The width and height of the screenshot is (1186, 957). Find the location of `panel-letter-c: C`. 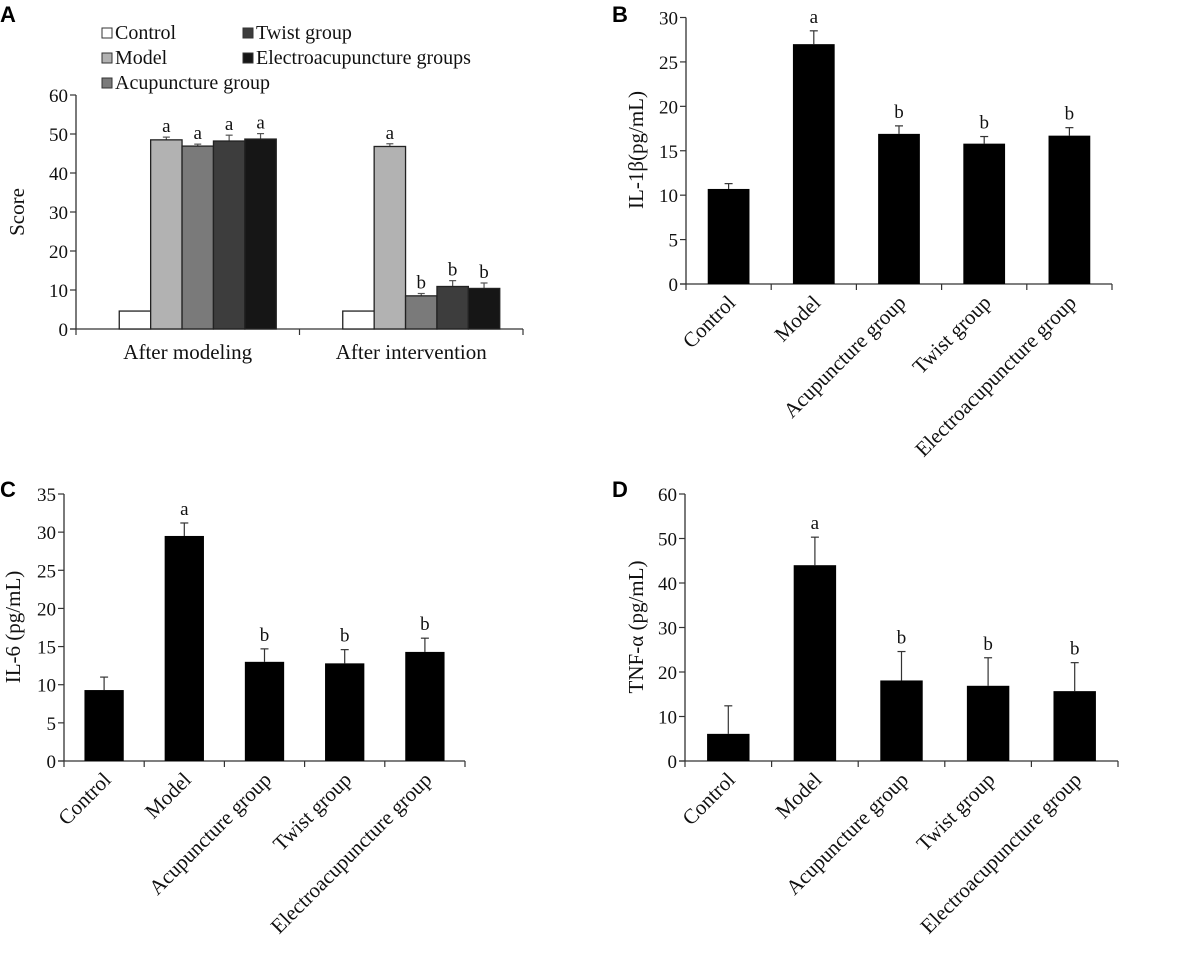

panel-letter-c: C is located at coordinates (8, 489).